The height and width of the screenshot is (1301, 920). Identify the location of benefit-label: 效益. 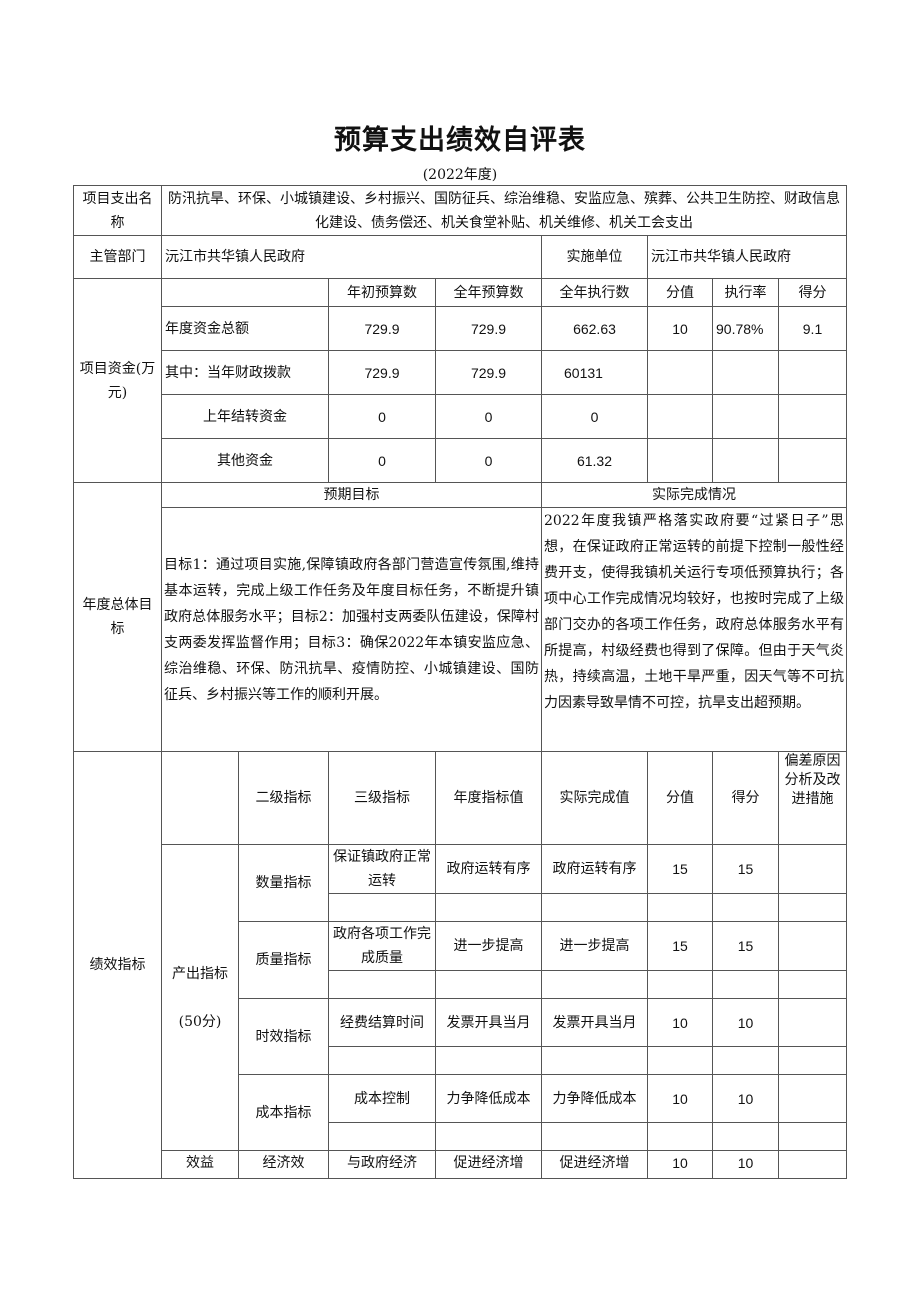
(200, 1164).